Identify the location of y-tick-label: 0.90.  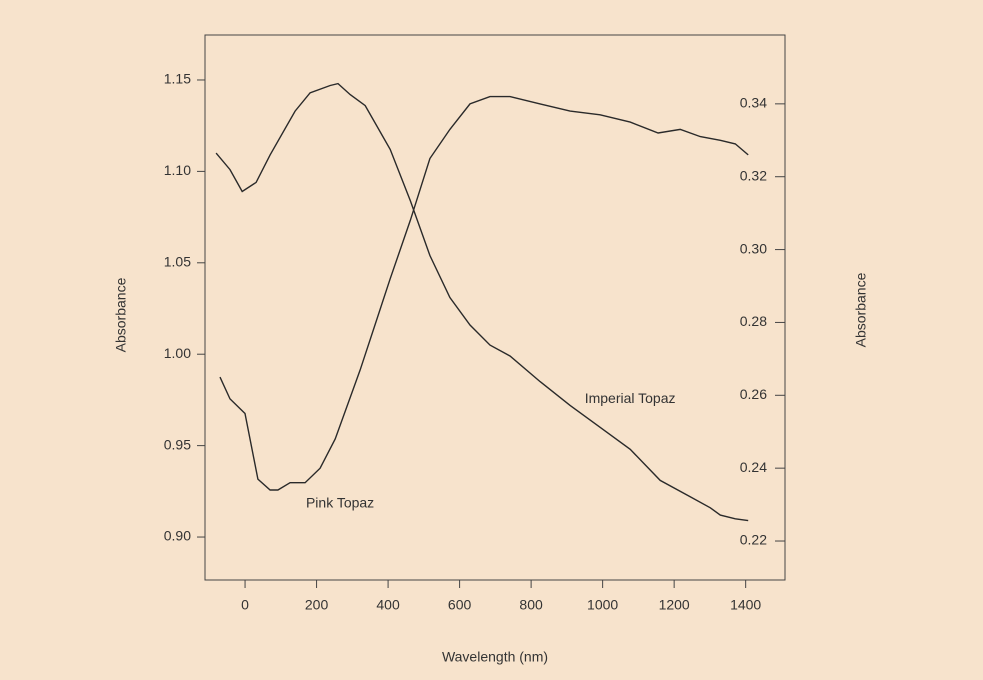
(177, 536).